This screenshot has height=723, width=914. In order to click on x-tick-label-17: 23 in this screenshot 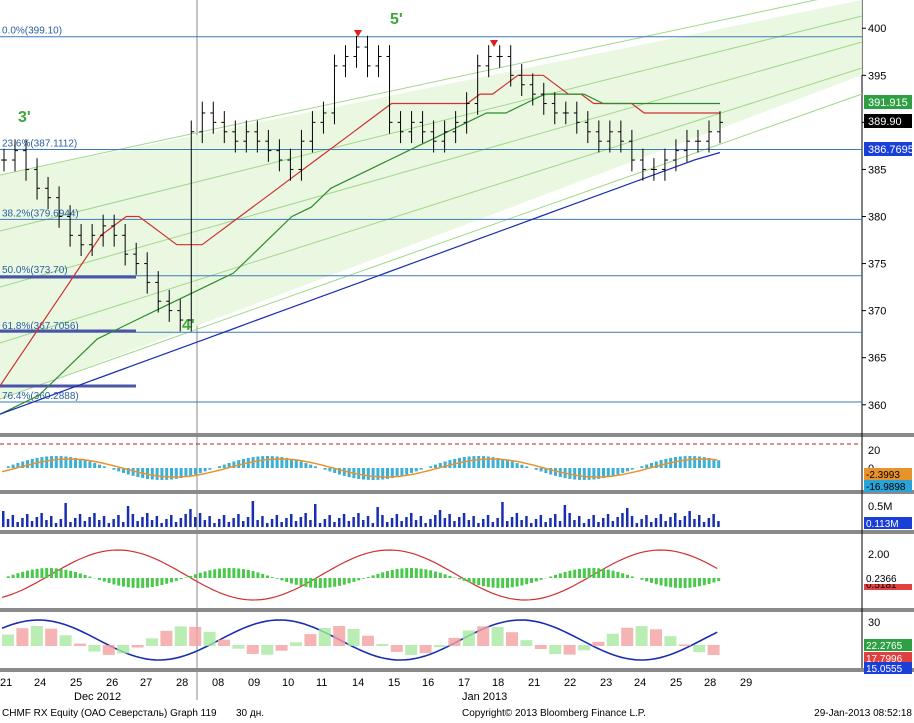, I will do `click(606, 683)`.